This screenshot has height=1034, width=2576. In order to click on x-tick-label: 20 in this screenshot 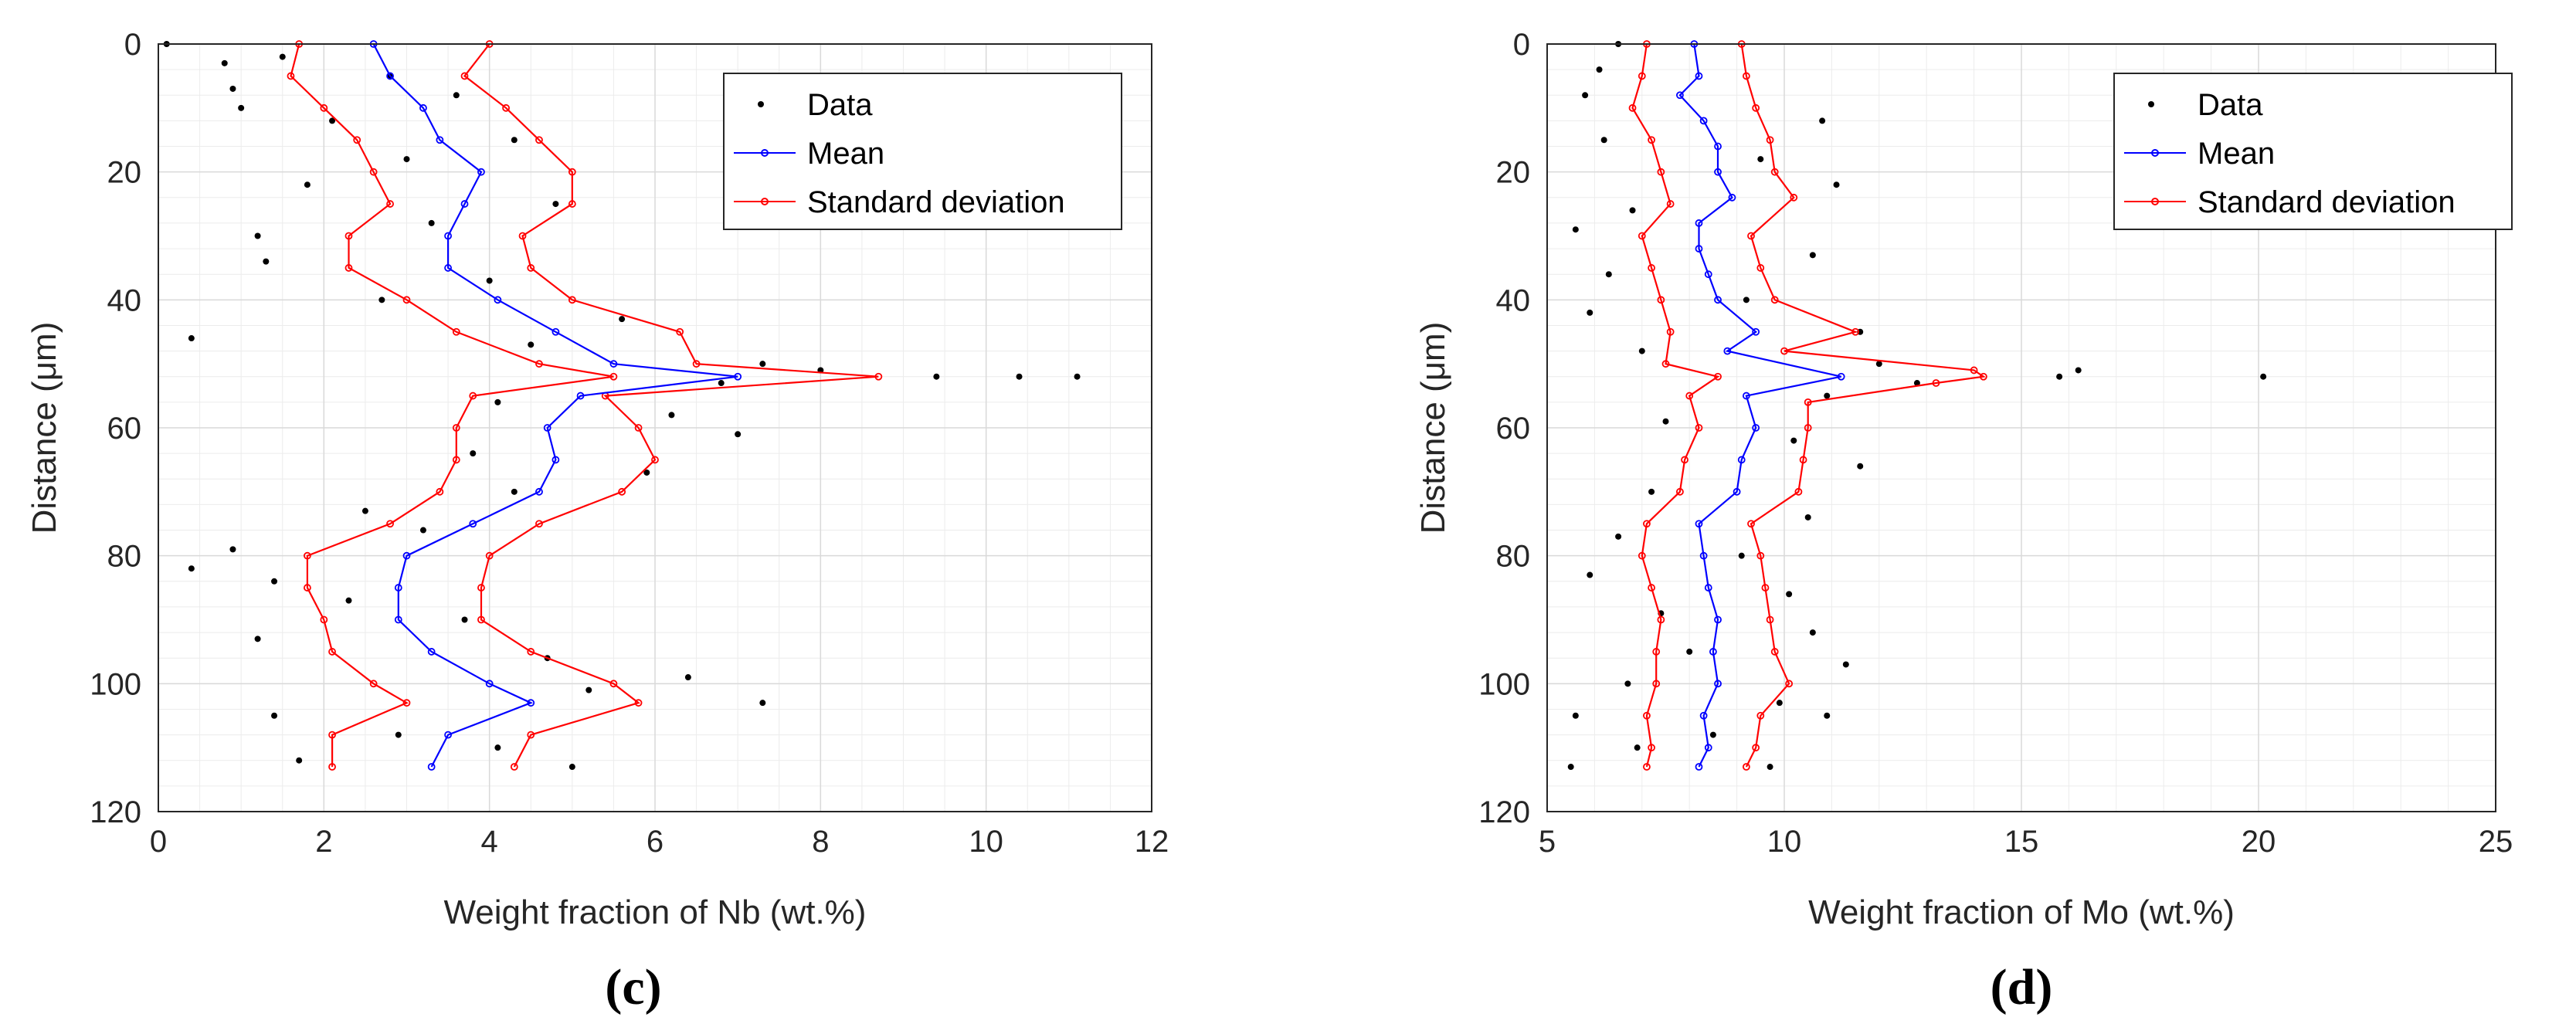, I will do `click(2259, 842)`.